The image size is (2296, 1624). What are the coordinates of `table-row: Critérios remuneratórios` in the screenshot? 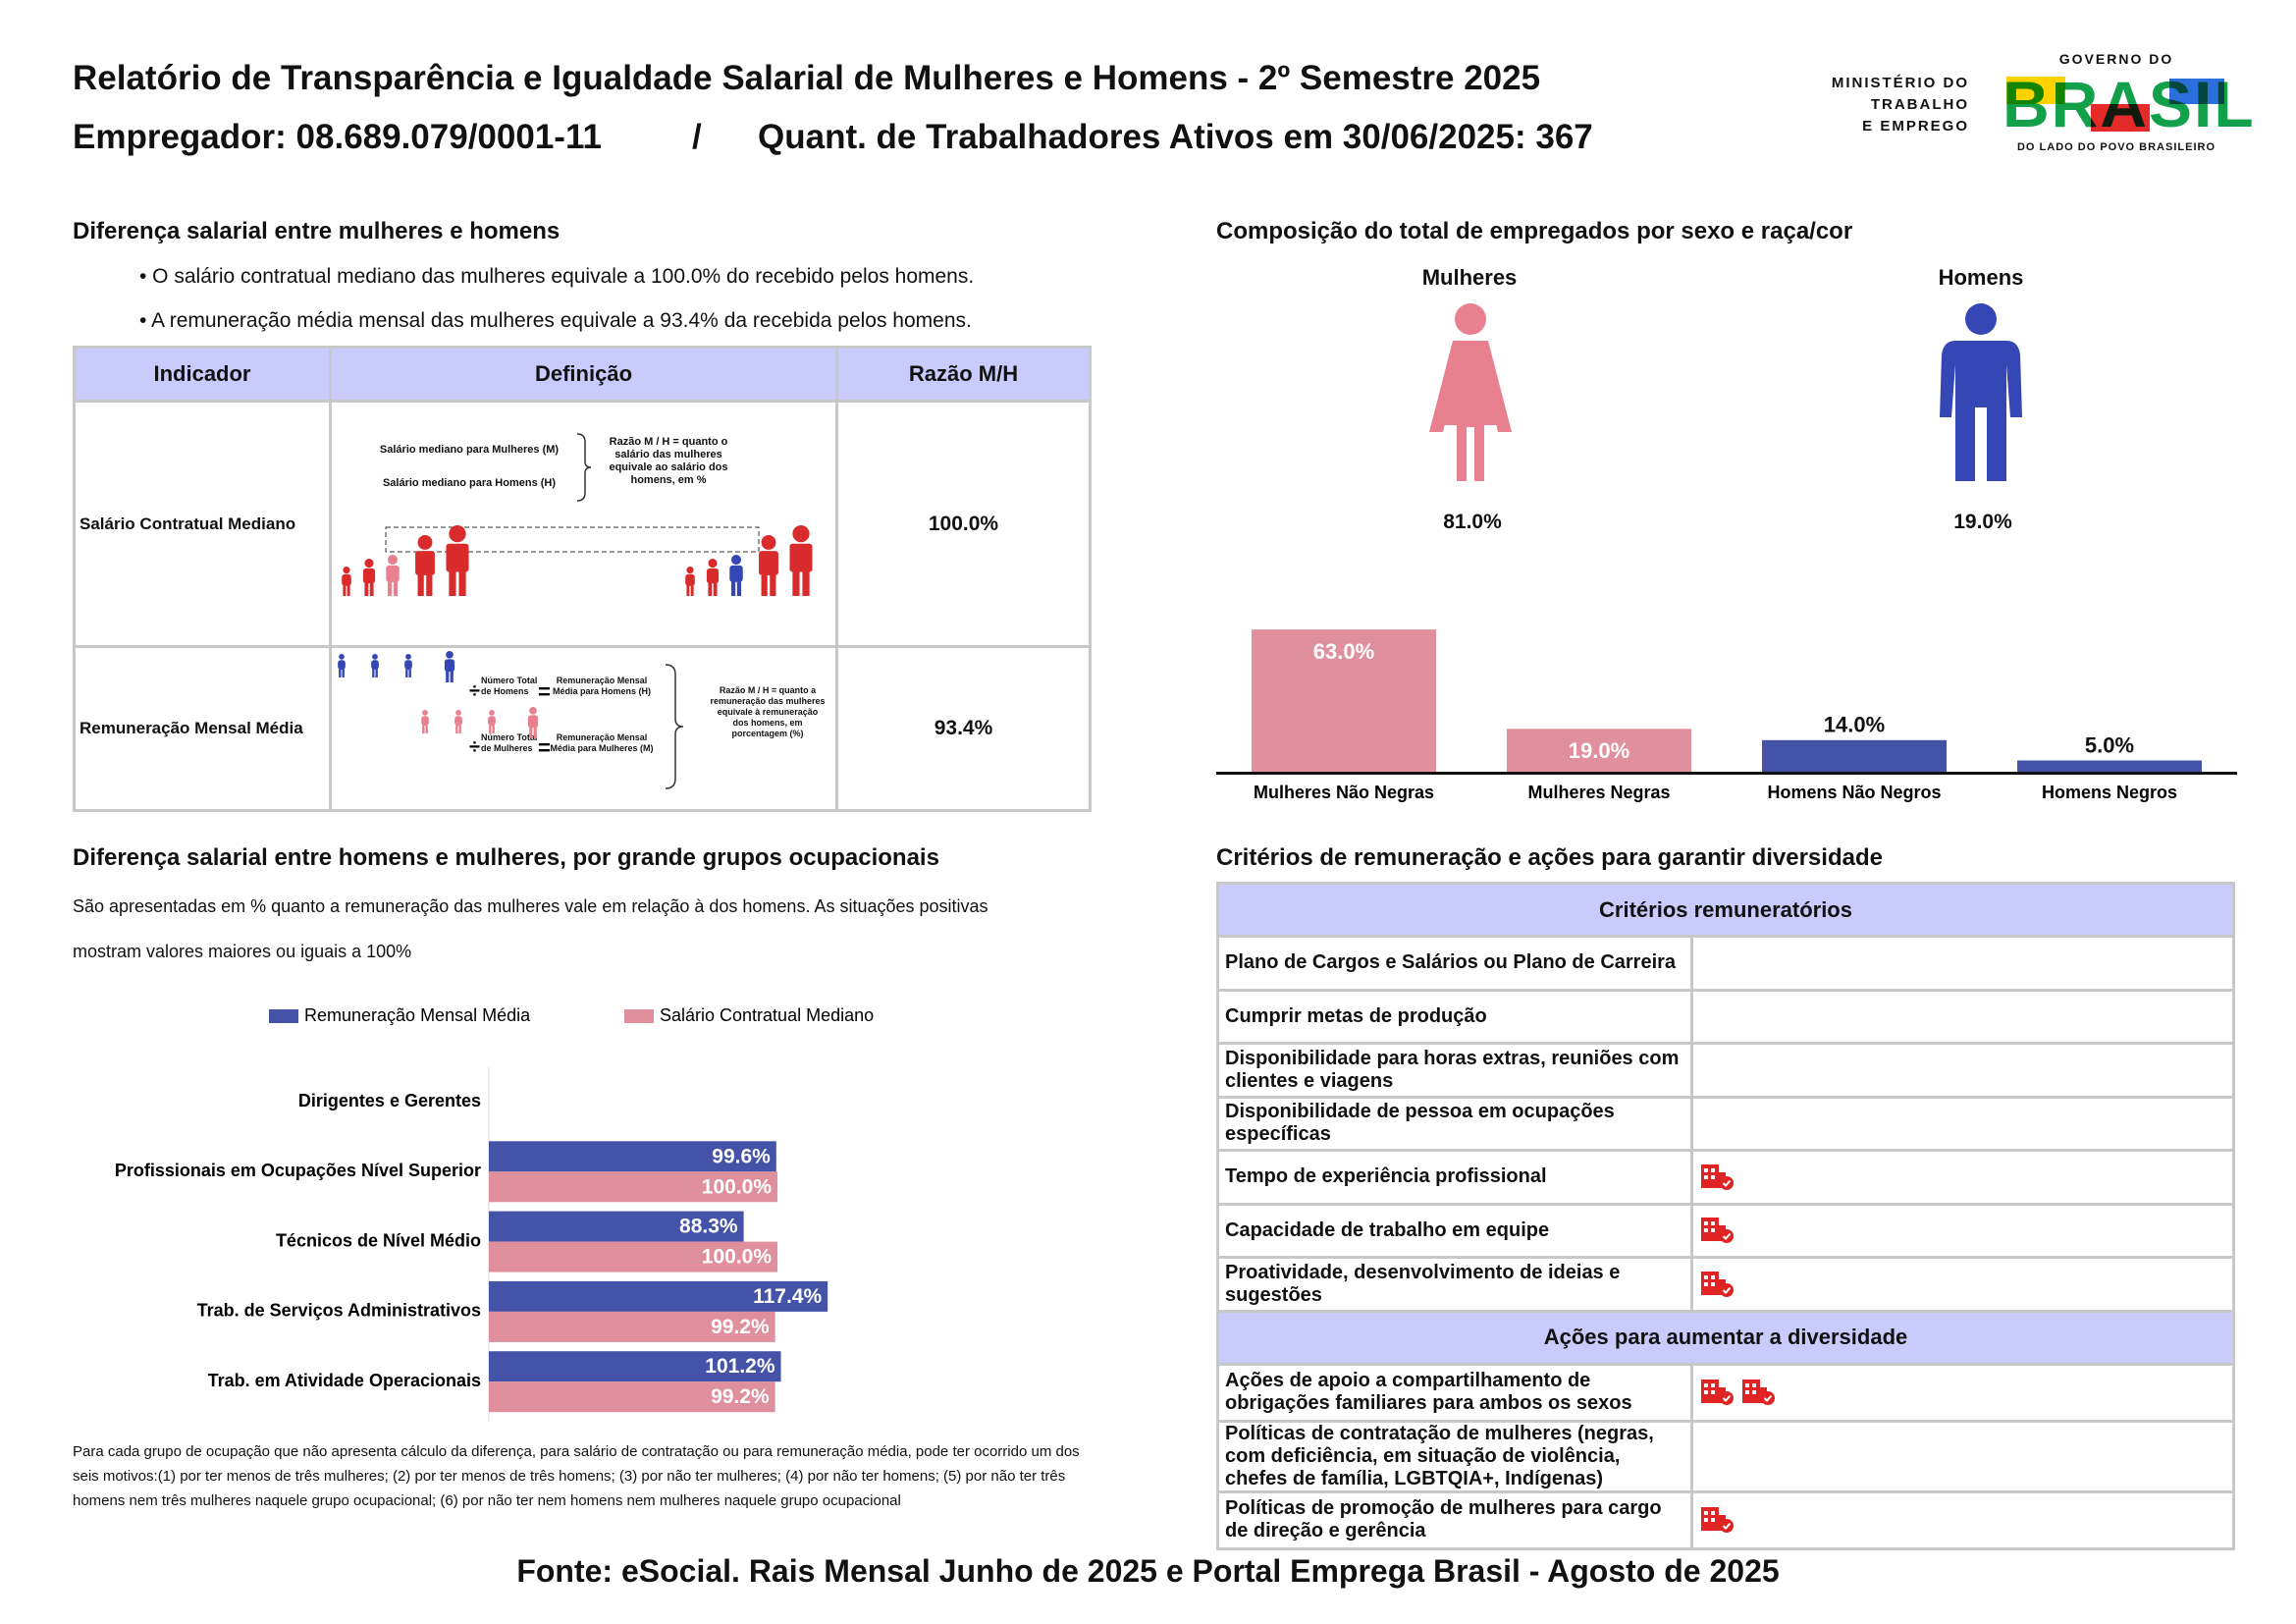 It's located at (1725, 910).